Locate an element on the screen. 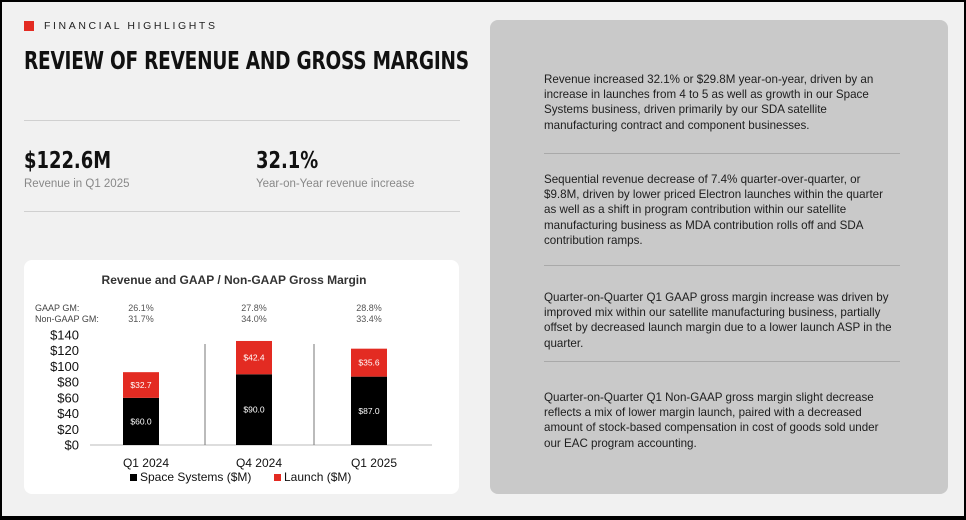 This screenshot has width=966, height=520. section-header: FINANCIAL HIGHLIGHTS is located at coordinates (121, 26).